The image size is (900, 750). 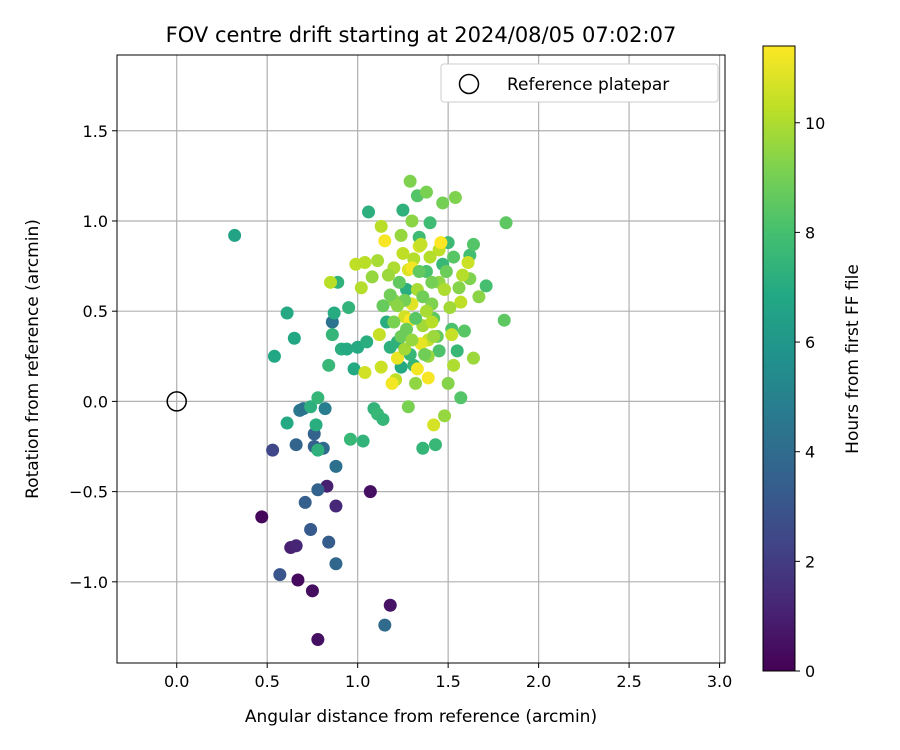 What do you see at coordinates (95, 131) in the screenshot?
I see `y-tick-label: 1.5` at bounding box center [95, 131].